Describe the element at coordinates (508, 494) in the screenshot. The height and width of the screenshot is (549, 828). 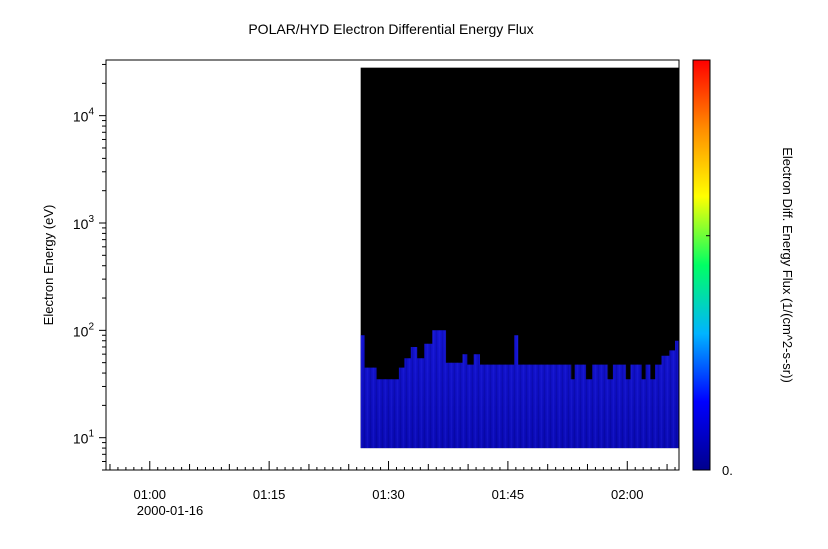
I see `x-tick-label: 01:45` at that location.